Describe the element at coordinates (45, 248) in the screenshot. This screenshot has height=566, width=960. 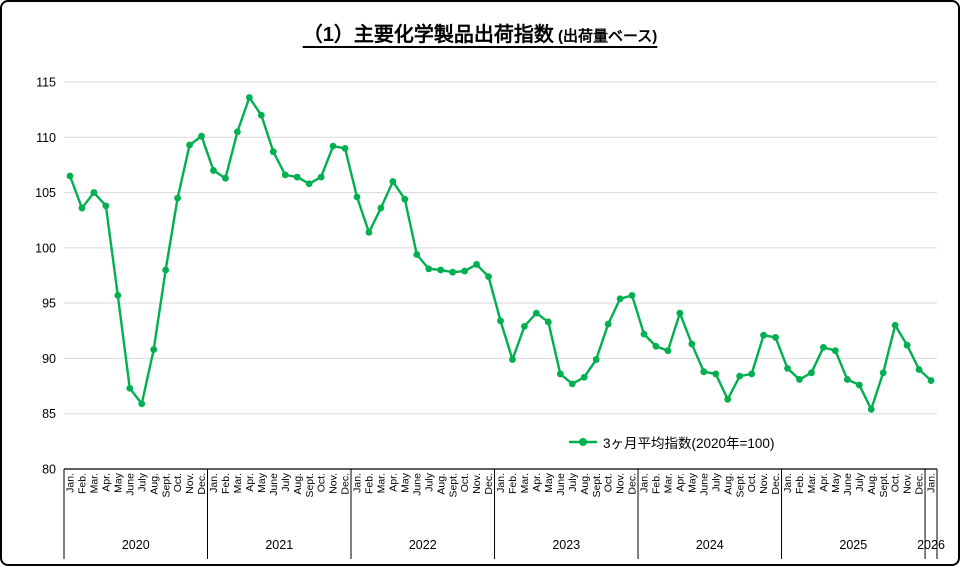
I see `y-tick-label: 100` at that location.